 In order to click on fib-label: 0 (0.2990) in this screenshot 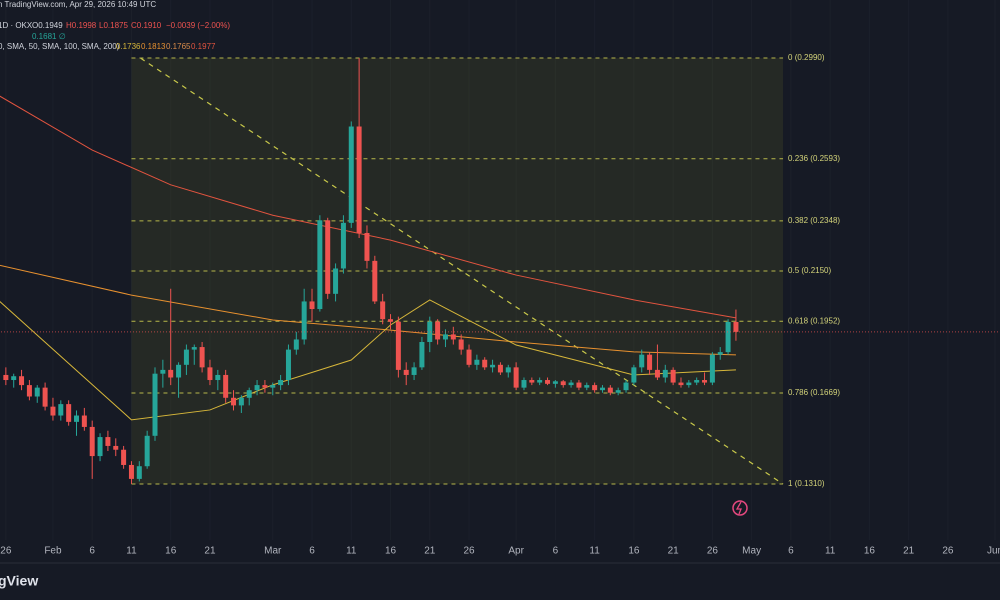, I will do `click(806, 57)`.